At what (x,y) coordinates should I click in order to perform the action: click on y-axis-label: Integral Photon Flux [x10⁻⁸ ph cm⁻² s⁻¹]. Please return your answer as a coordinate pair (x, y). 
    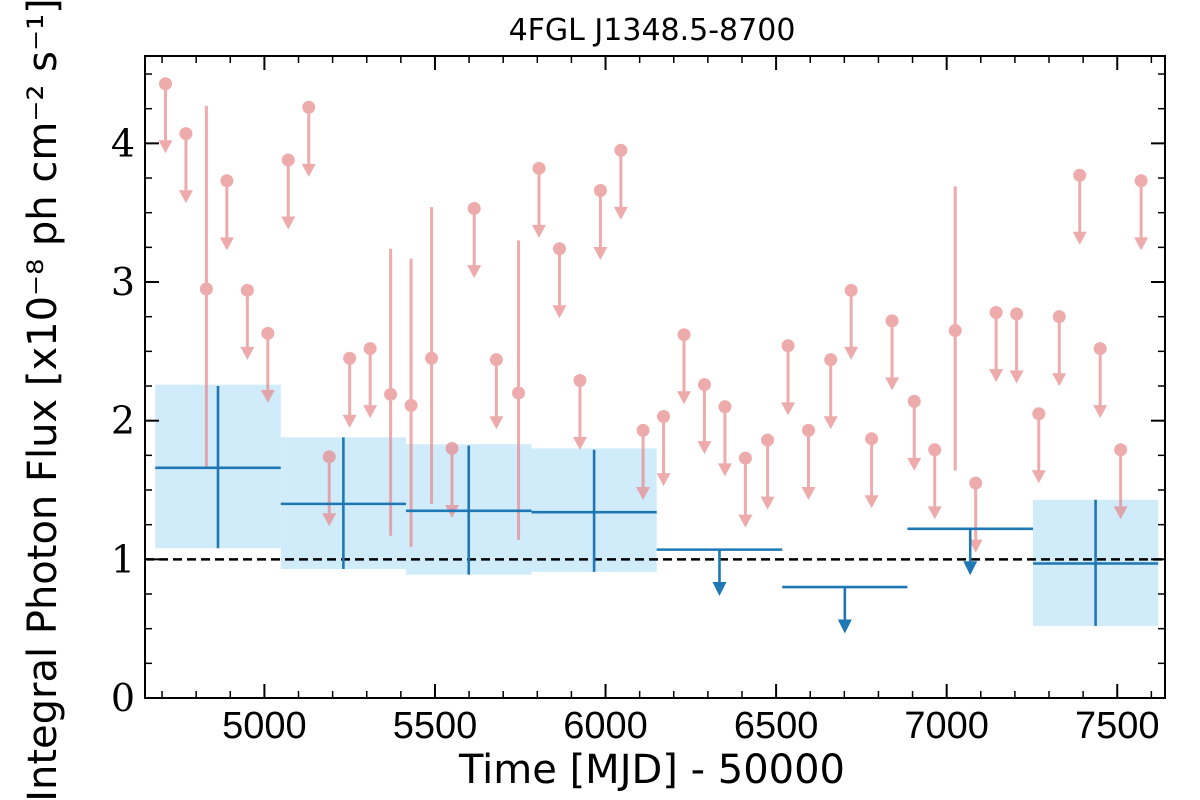
    Looking at the image, I should click on (43, 400).